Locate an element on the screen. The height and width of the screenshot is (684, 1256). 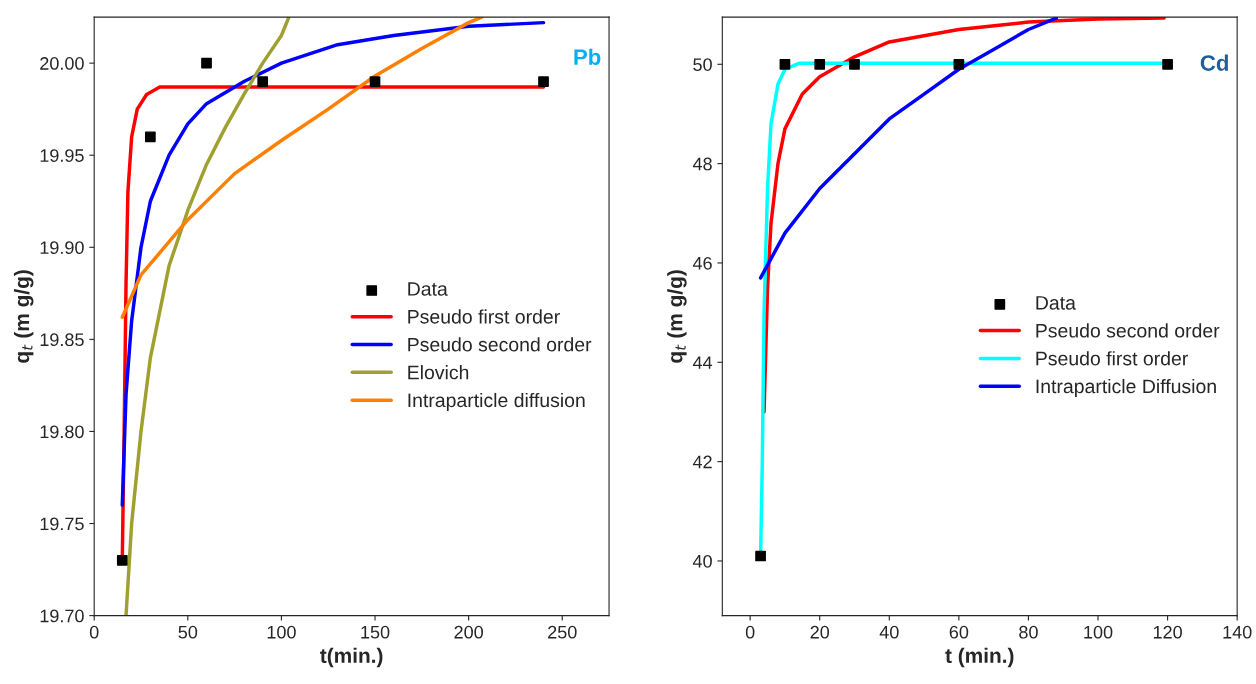
y-tick-label: 40 is located at coordinates (702, 561).